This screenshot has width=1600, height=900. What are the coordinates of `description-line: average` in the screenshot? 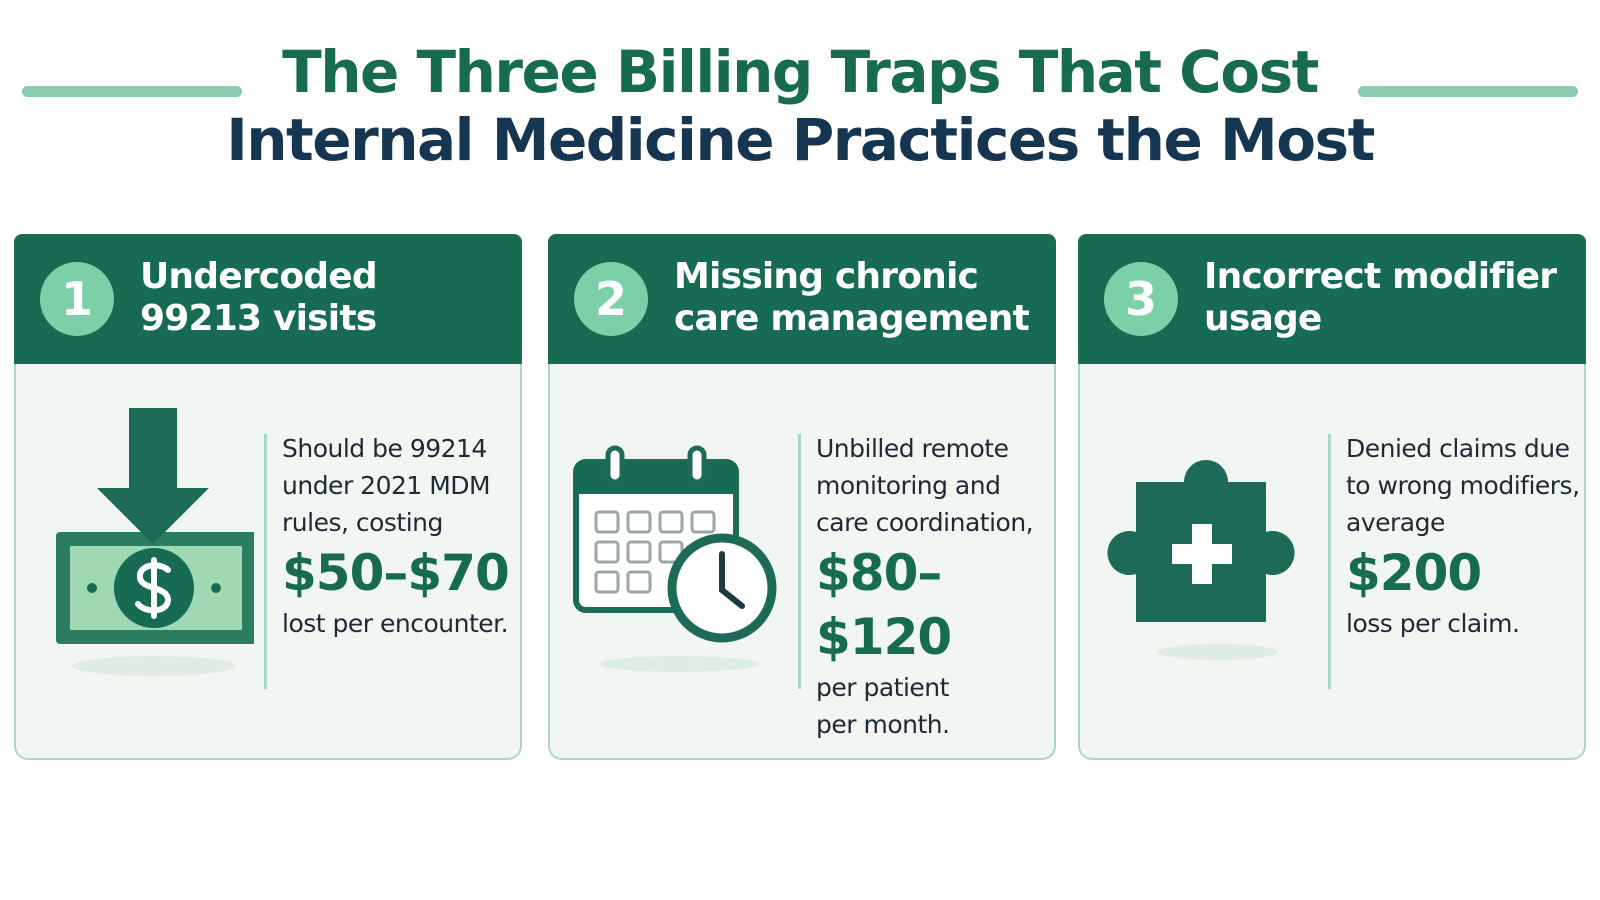 It's located at (1395, 522).